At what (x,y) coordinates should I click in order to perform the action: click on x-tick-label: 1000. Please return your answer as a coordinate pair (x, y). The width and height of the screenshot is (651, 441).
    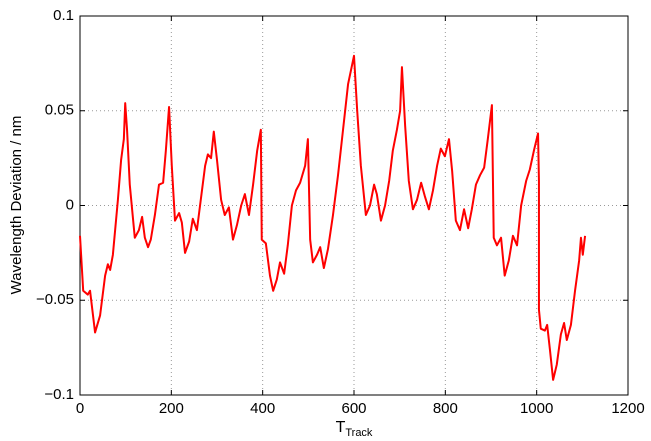
    Looking at the image, I should click on (536, 408).